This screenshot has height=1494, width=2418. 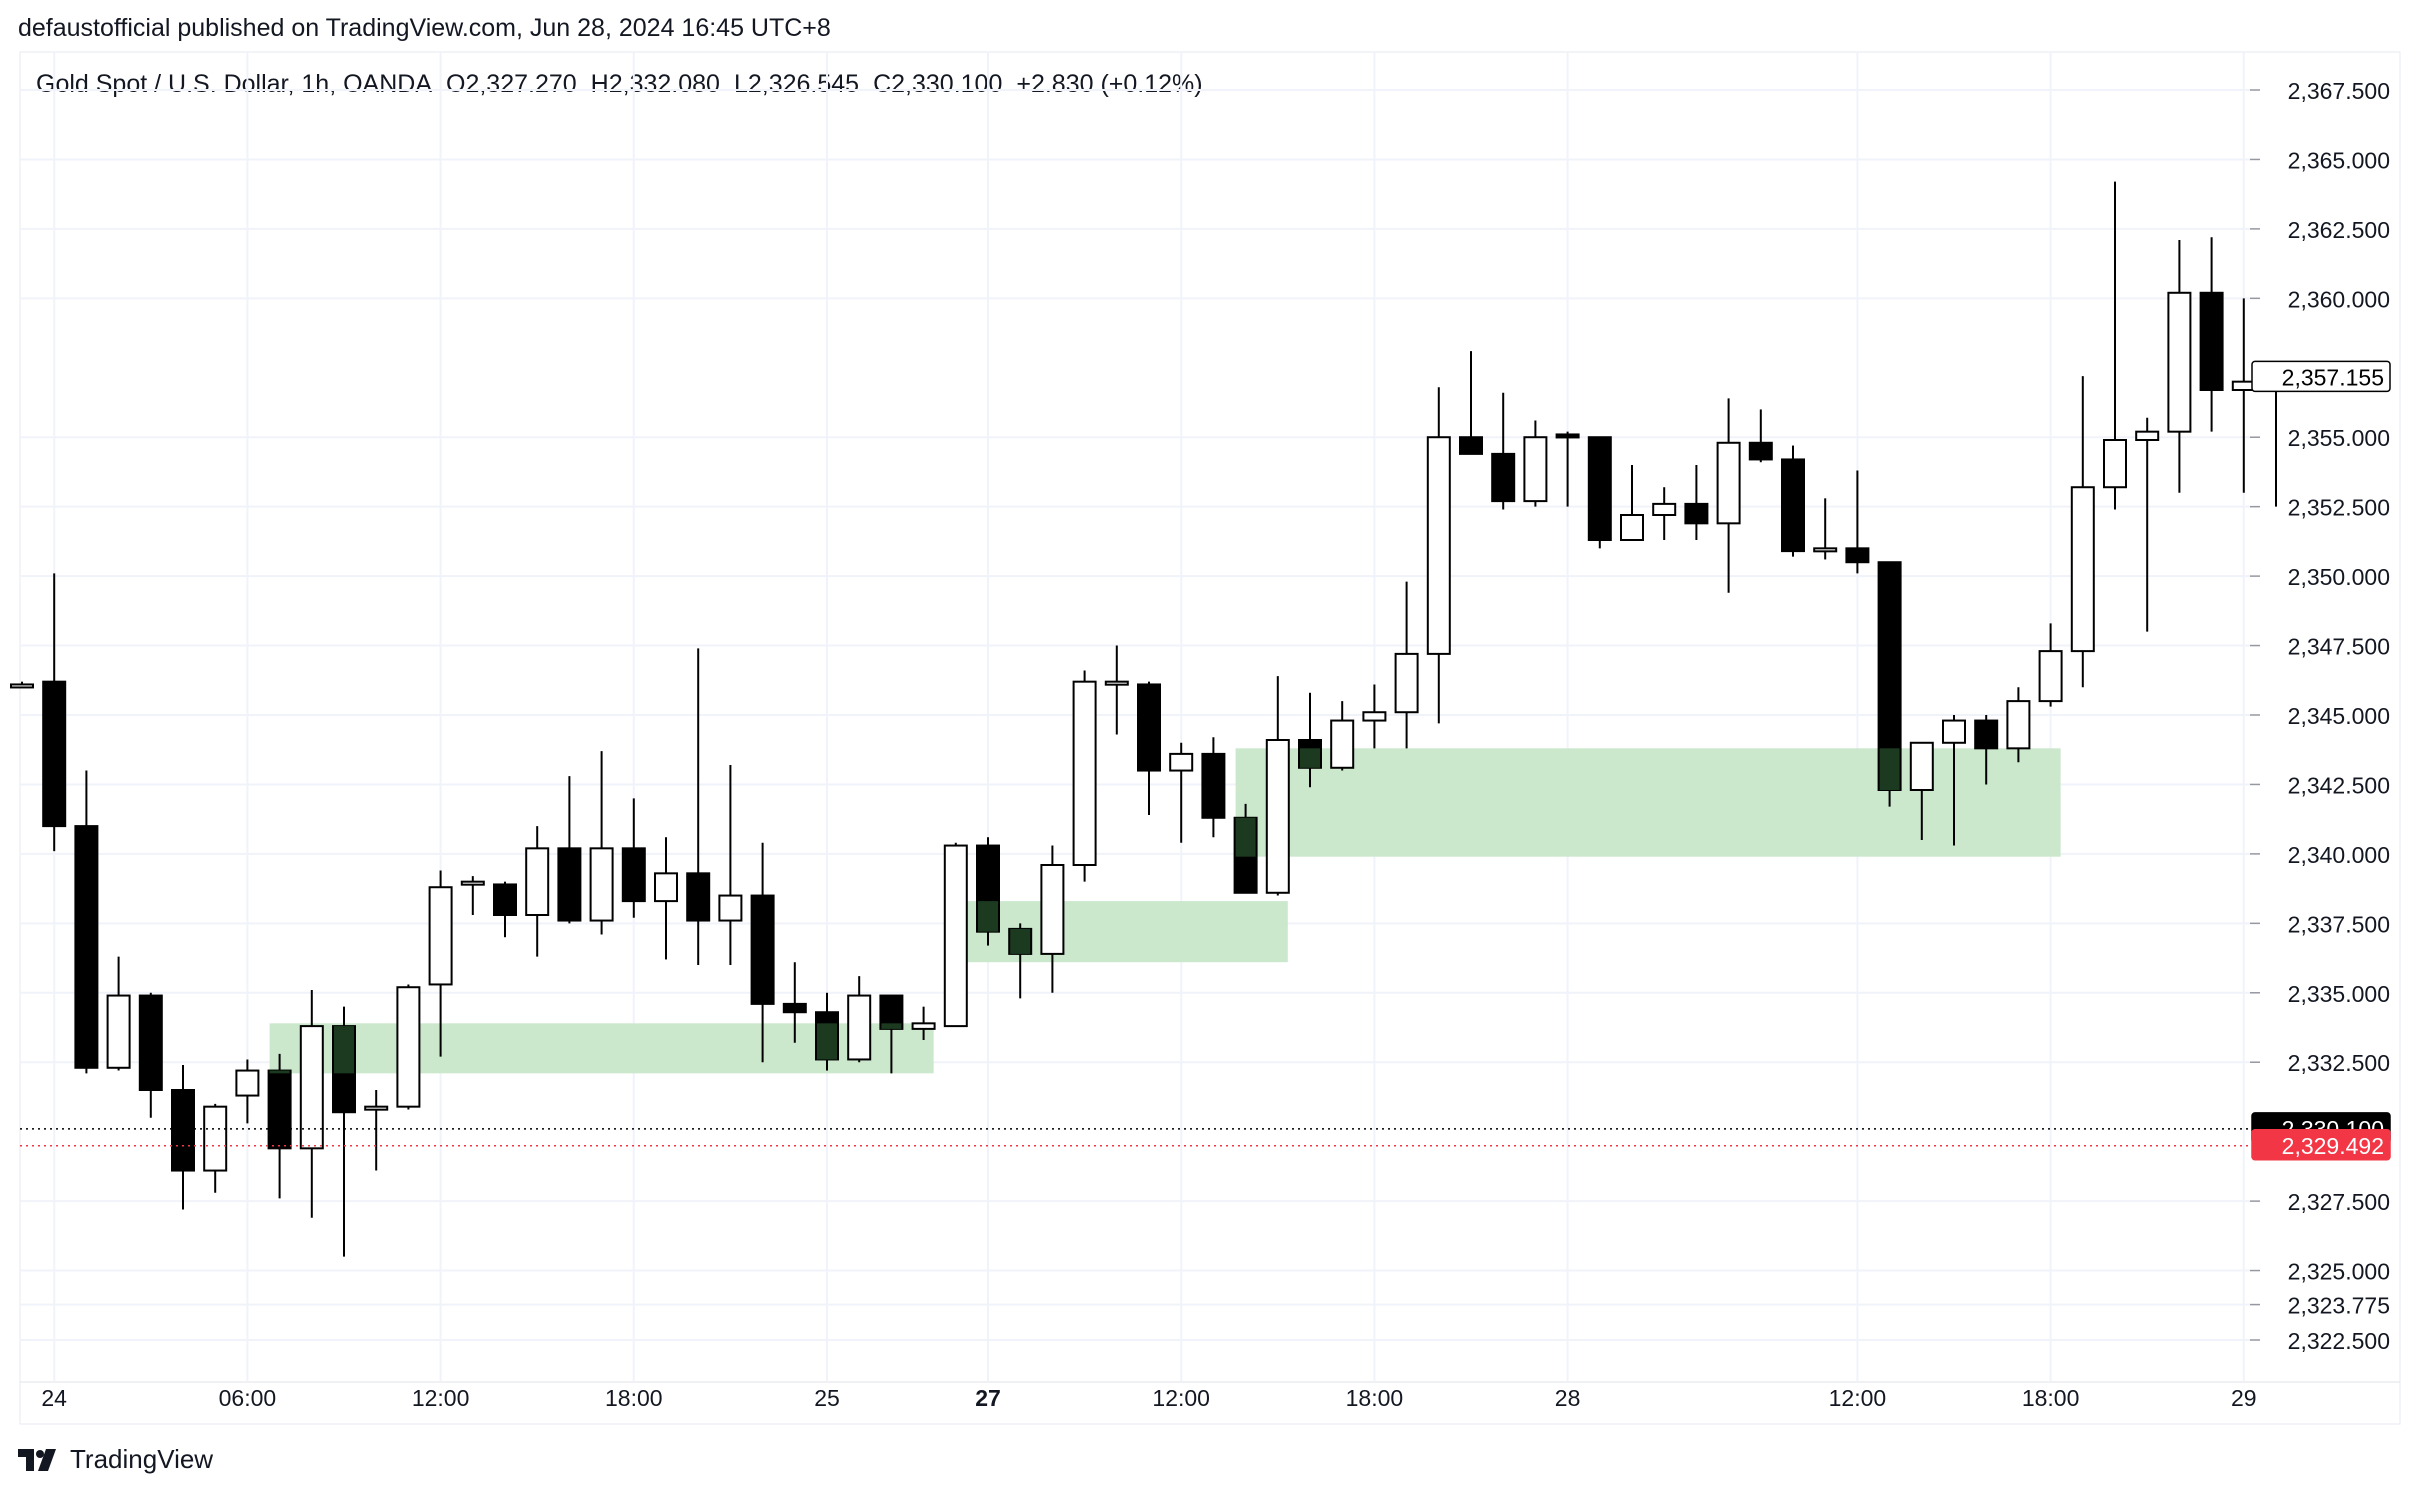 I want to click on price-label-red: 2,329.492, so click(x=2321, y=1145).